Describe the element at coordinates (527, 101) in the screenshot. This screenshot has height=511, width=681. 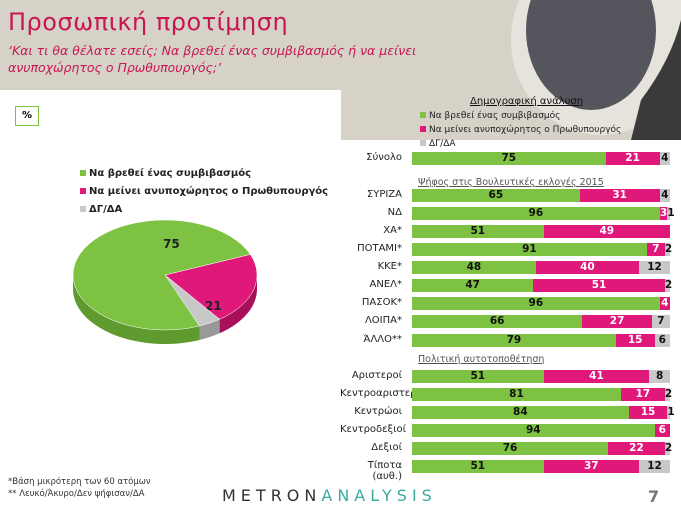
I see `bar-chart-title: Δημογραφική ανάλυση` at that location.